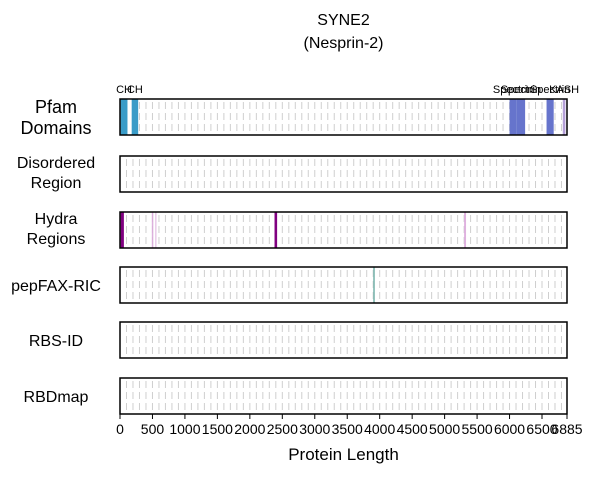 Image resolution: width=600 pixels, height=480 pixels. I want to click on track-label-rbdmap: RBDmap, so click(56, 398).